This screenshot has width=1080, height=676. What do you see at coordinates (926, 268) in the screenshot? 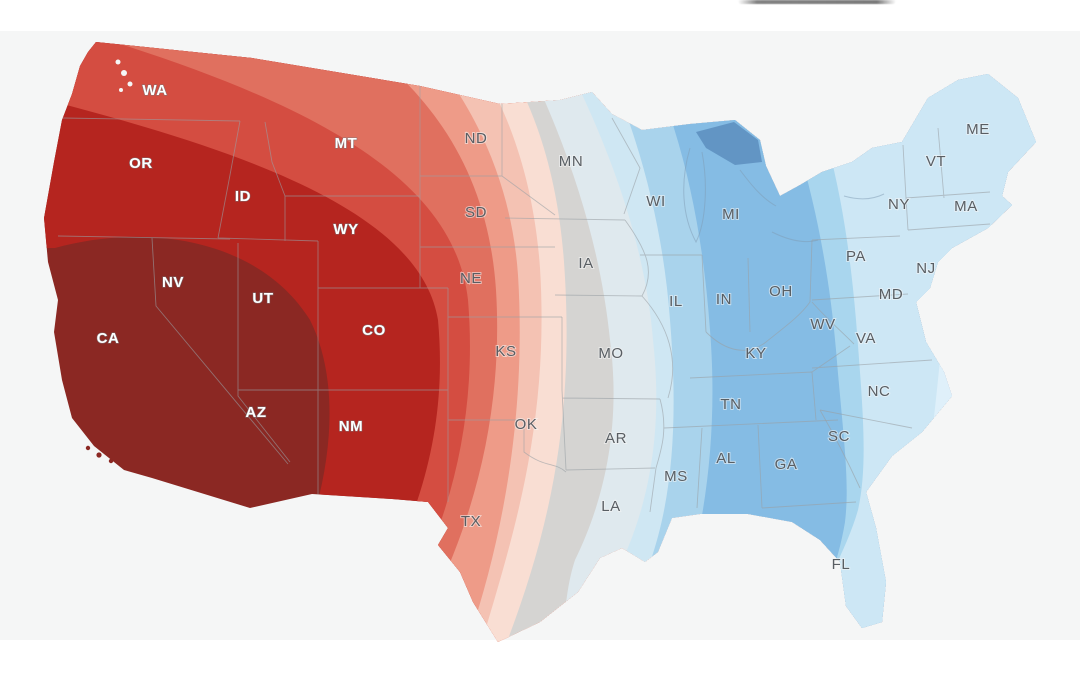
I see `state-label-nj: NJ` at bounding box center [926, 268].